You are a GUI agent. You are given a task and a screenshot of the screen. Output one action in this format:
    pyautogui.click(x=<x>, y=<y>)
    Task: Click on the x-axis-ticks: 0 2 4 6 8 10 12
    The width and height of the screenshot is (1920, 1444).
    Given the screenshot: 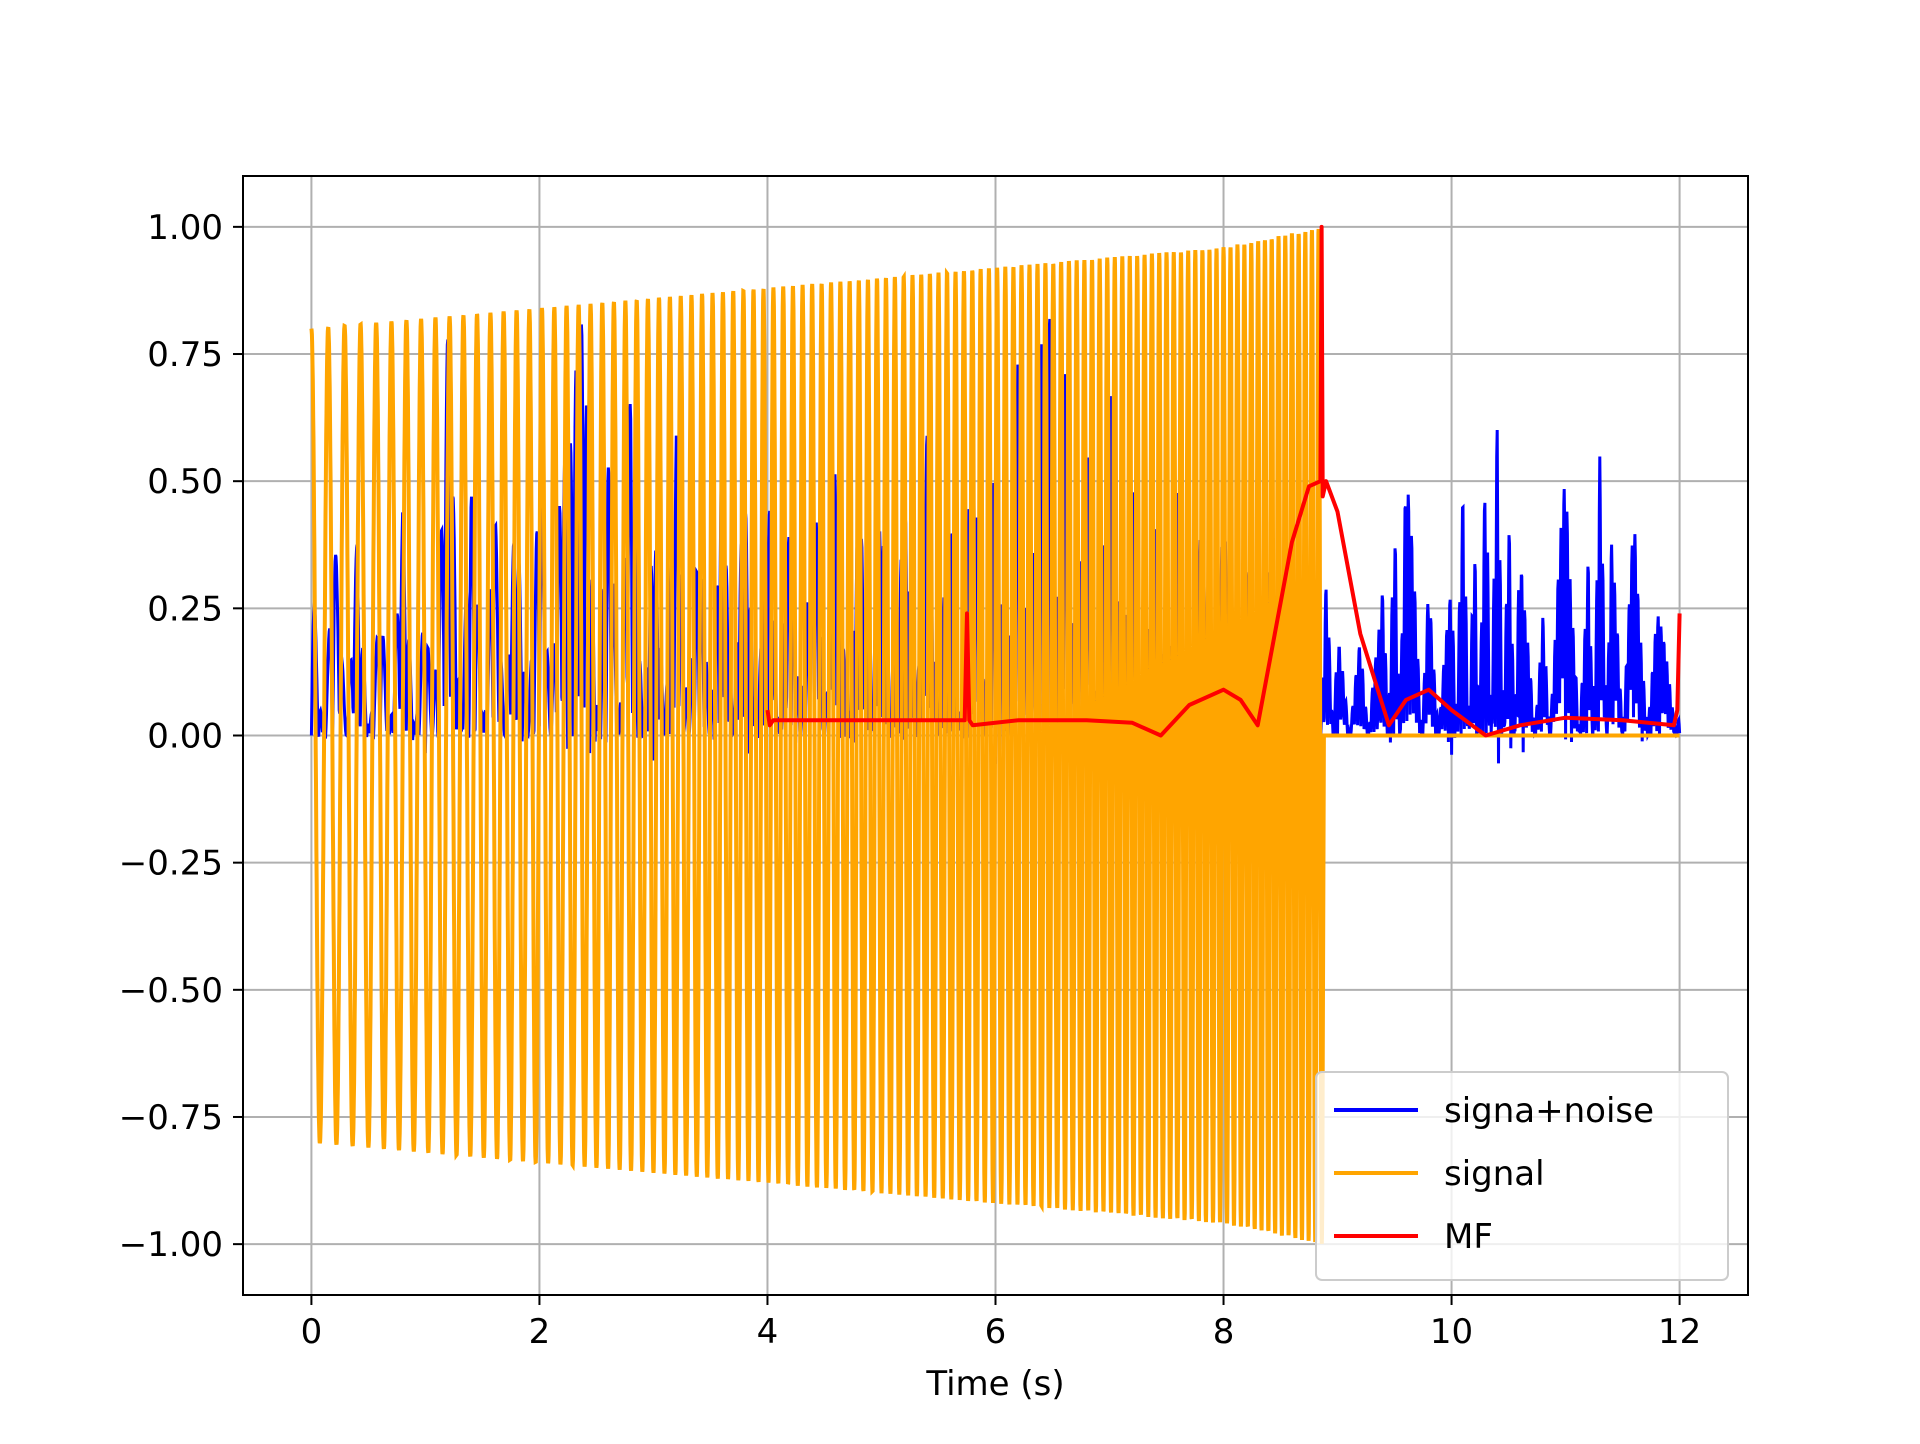 What is the action you would take?
    pyautogui.click(x=1001, y=1323)
    